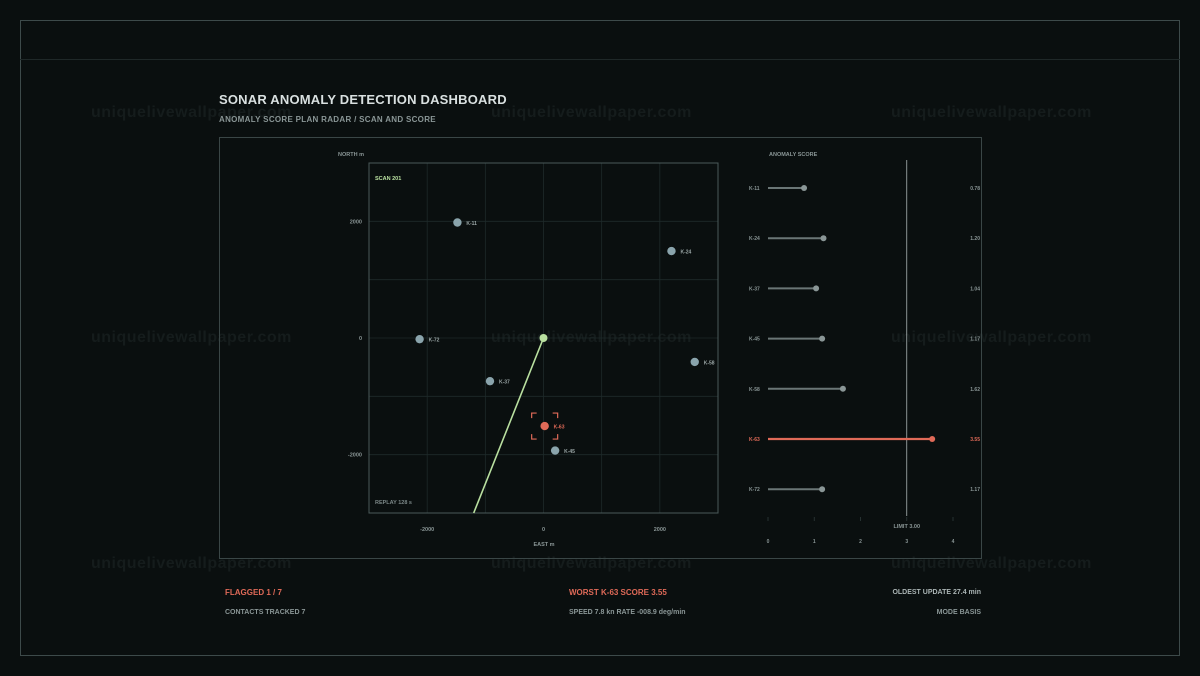  I want to click on contact-label-k-11: K-11, so click(471, 224).